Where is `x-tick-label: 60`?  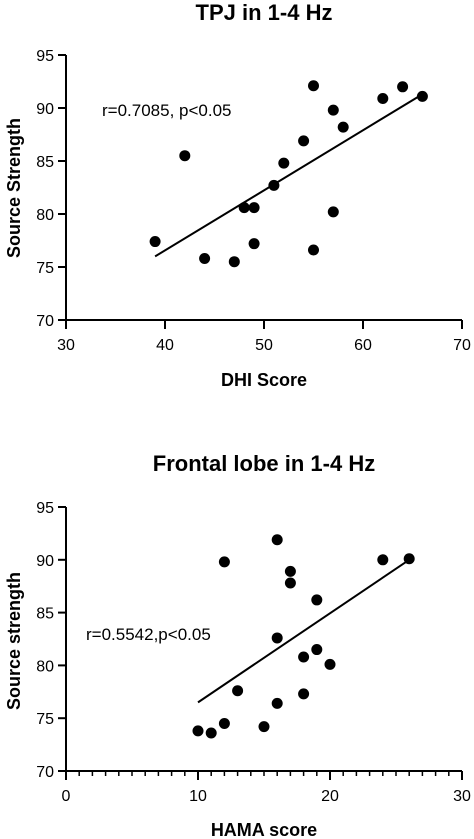 x-tick-label: 60 is located at coordinates (363, 345).